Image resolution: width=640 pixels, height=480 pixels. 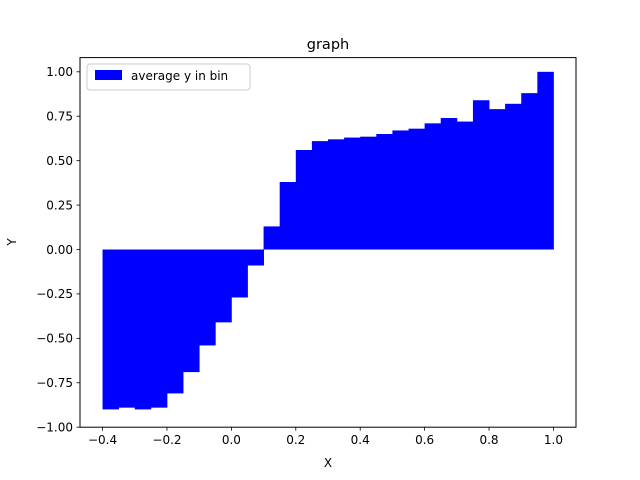 I want to click on y-tick-label: 0.00, so click(x=59, y=250).